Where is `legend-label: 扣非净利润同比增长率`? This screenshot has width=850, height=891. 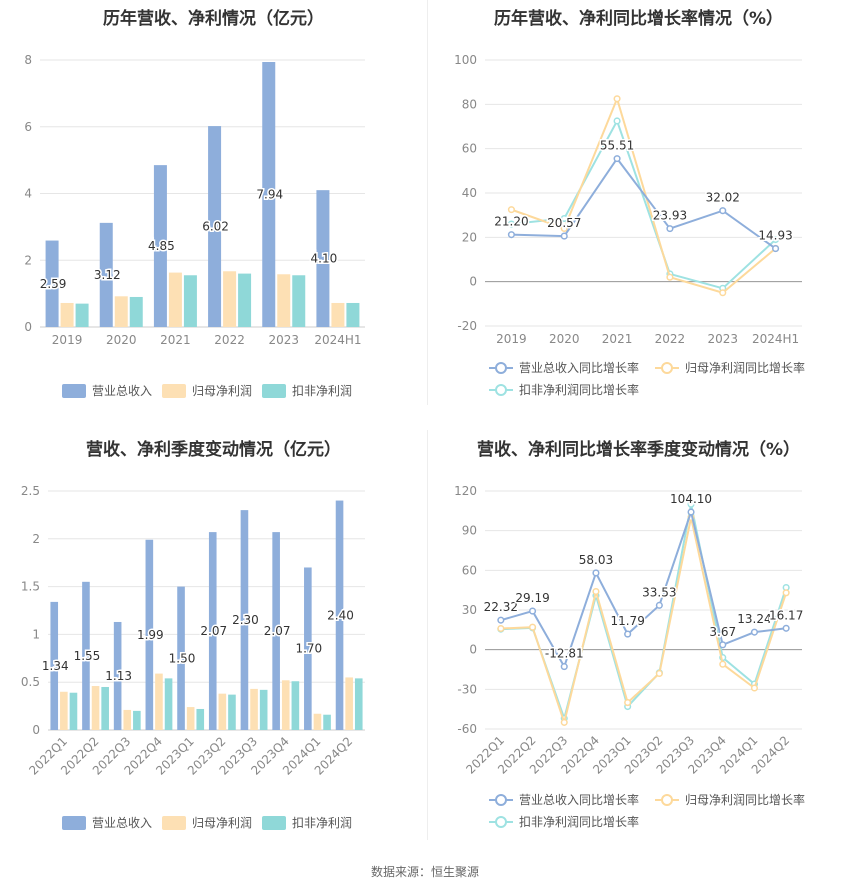 legend-label: 扣非净利润同比增长率 is located at coordinates (579, 821).